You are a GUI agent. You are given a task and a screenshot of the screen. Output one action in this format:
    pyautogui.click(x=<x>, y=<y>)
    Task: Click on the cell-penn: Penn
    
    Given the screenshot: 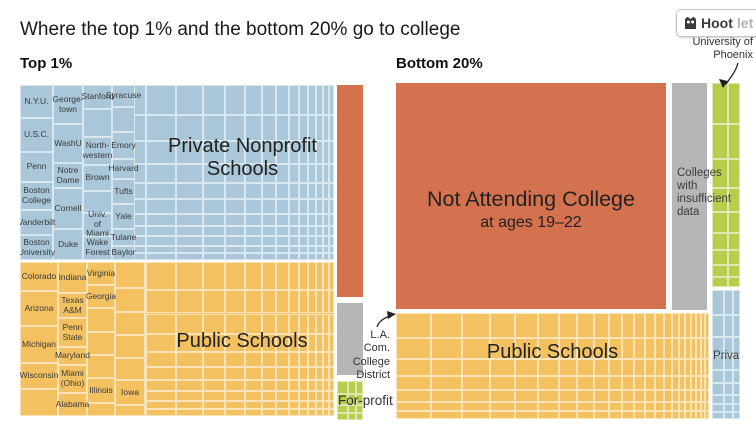 What is the action you would take?
    pyautogui.click(x=36, y=167)
    